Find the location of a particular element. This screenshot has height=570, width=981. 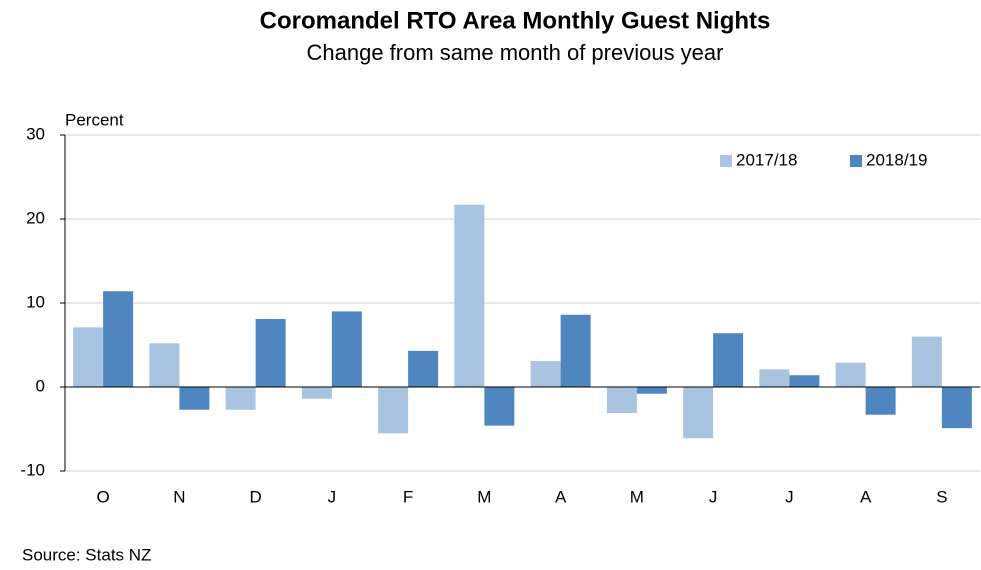

x-tick-label: S is located at coordinates (941, 496).